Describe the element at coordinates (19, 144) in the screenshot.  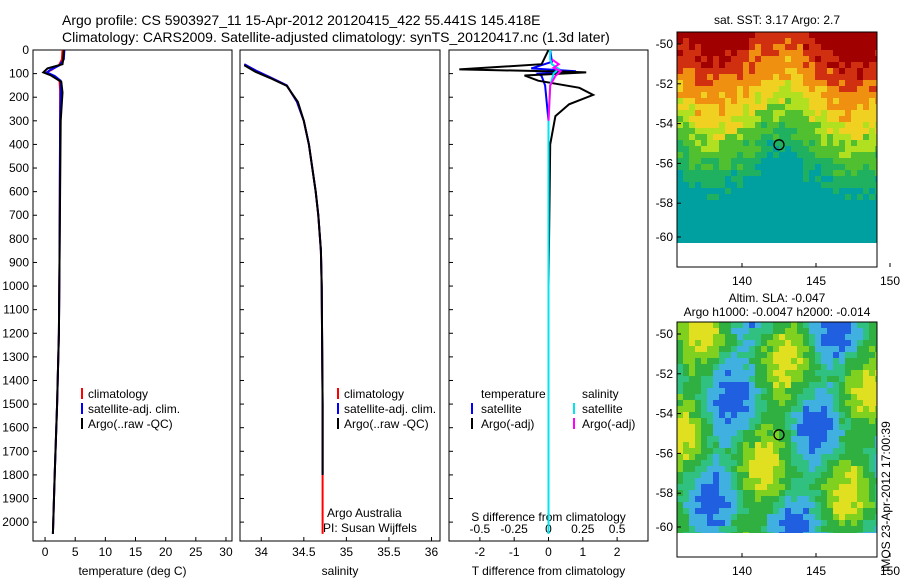
I see `depth-tick-label: 400` at that location.